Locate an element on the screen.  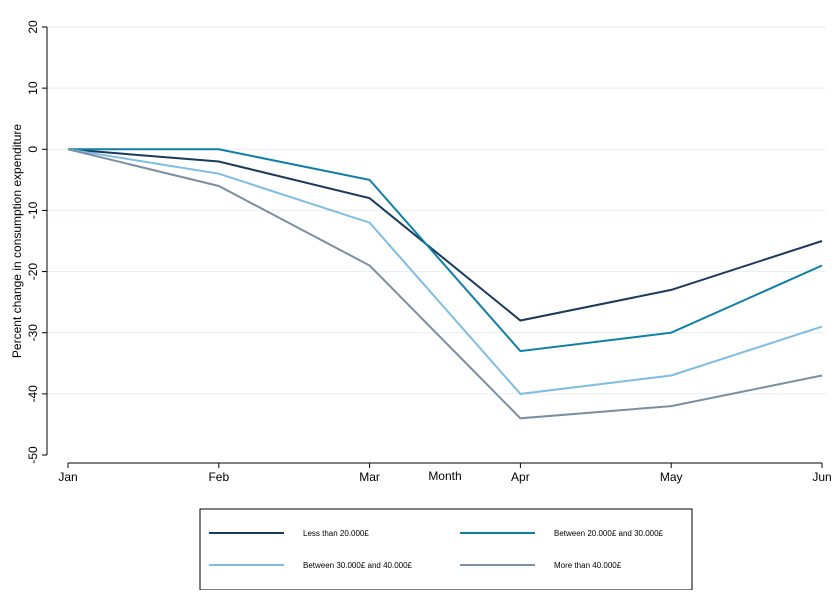
y-tick-label: -30 is located at coordinates (33, 333).